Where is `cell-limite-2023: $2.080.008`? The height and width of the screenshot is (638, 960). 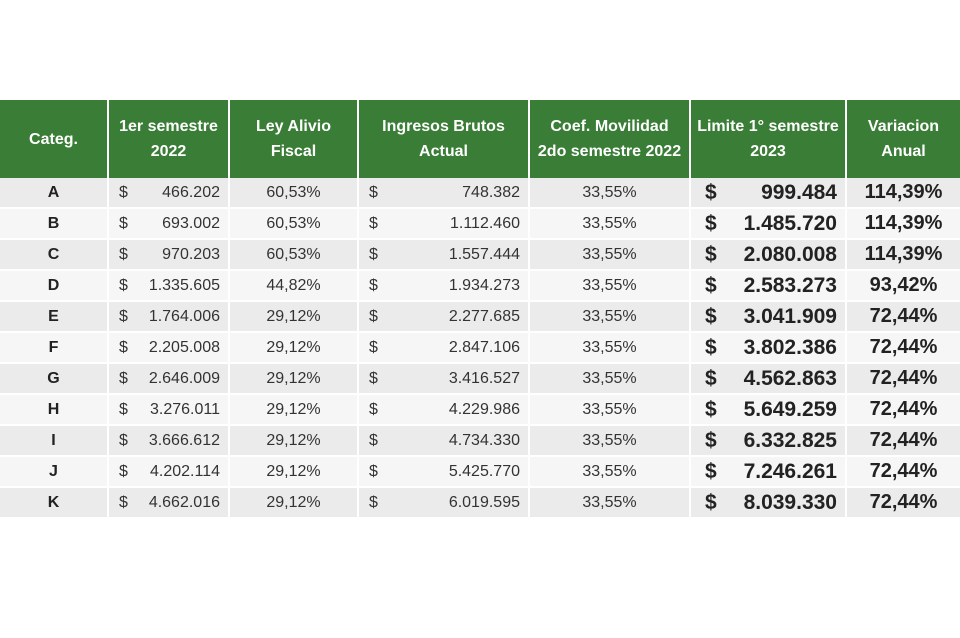
cell-limite-2023: $2.080.008 is located at coordinates (768, 255).